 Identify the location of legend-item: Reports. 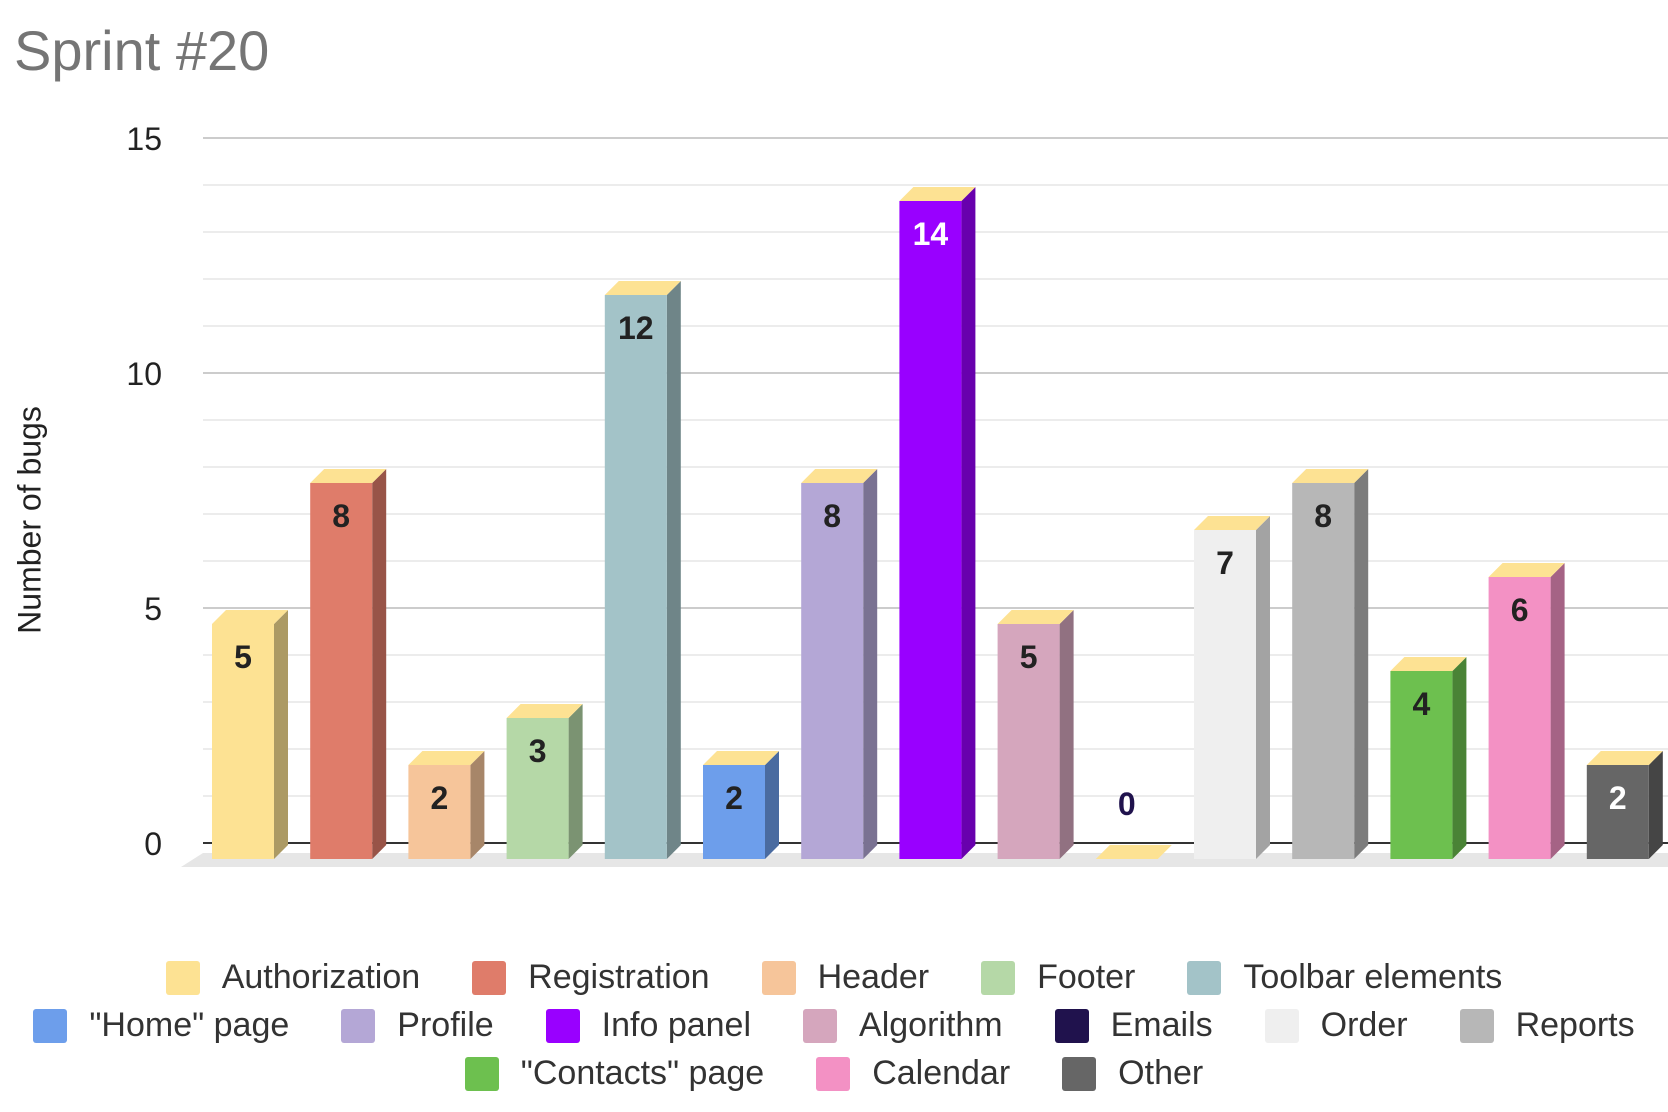
(1547, 1025).